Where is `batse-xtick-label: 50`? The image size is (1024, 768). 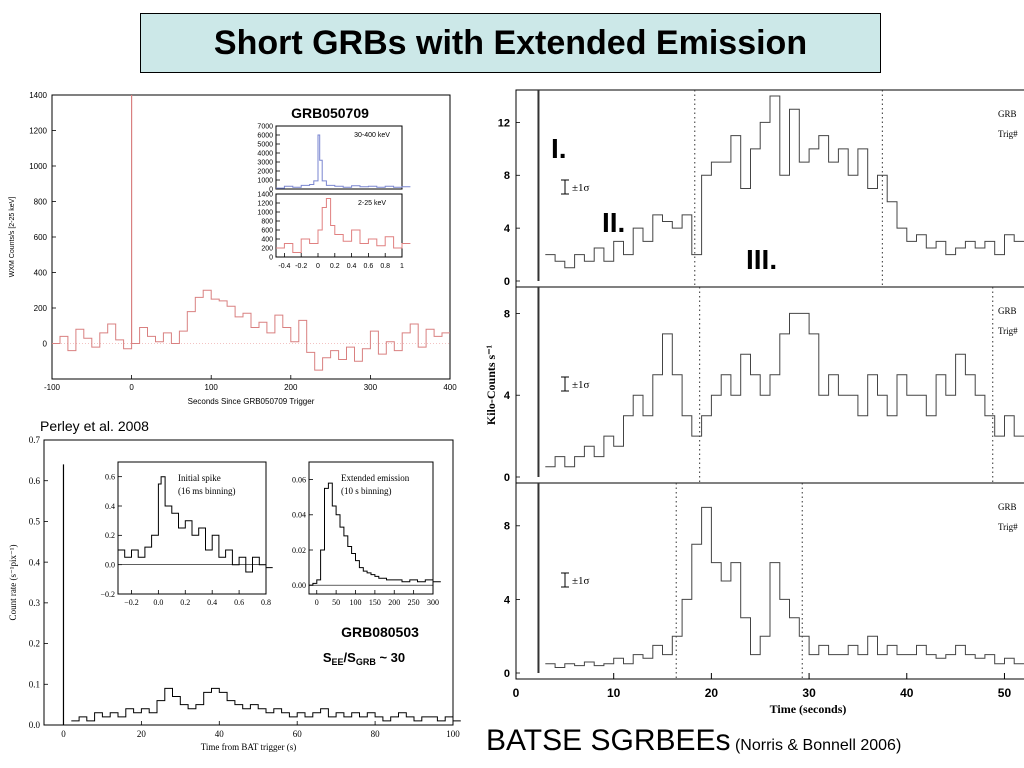 batse-xtick-label: 50 is located at coordinates (1005, 693).